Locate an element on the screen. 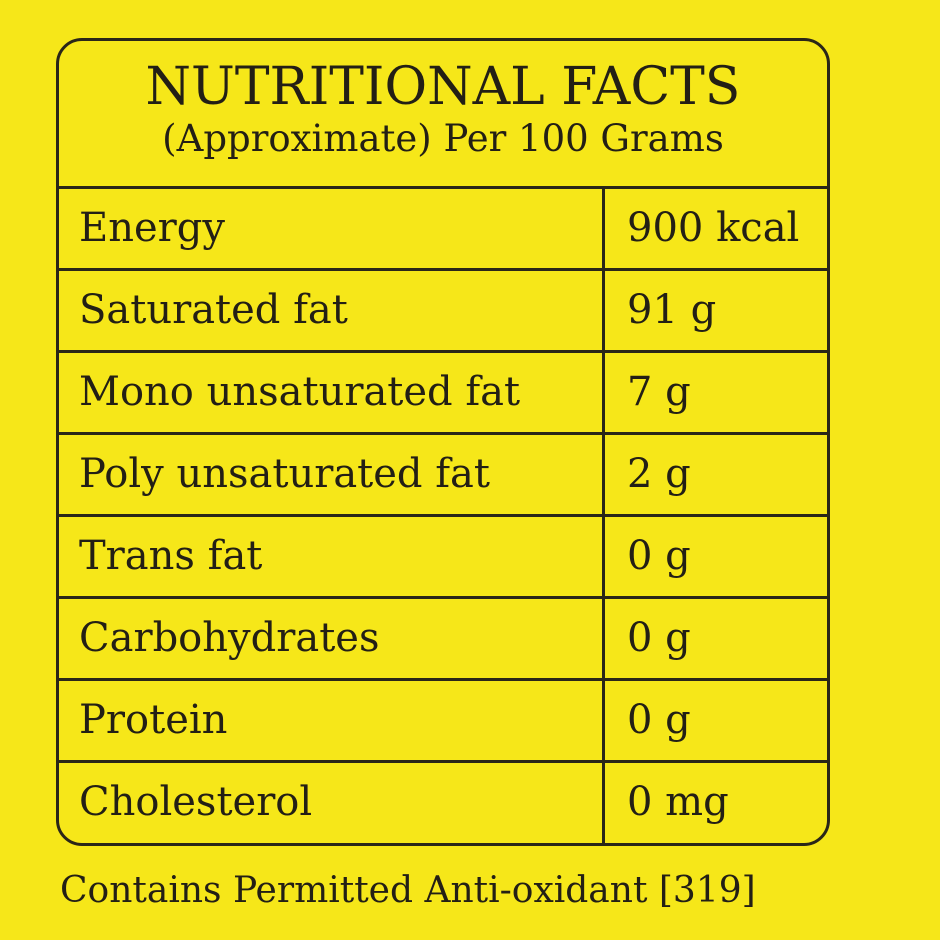  nutrient-name: Cholesterol is located at coordinates (332, 803).